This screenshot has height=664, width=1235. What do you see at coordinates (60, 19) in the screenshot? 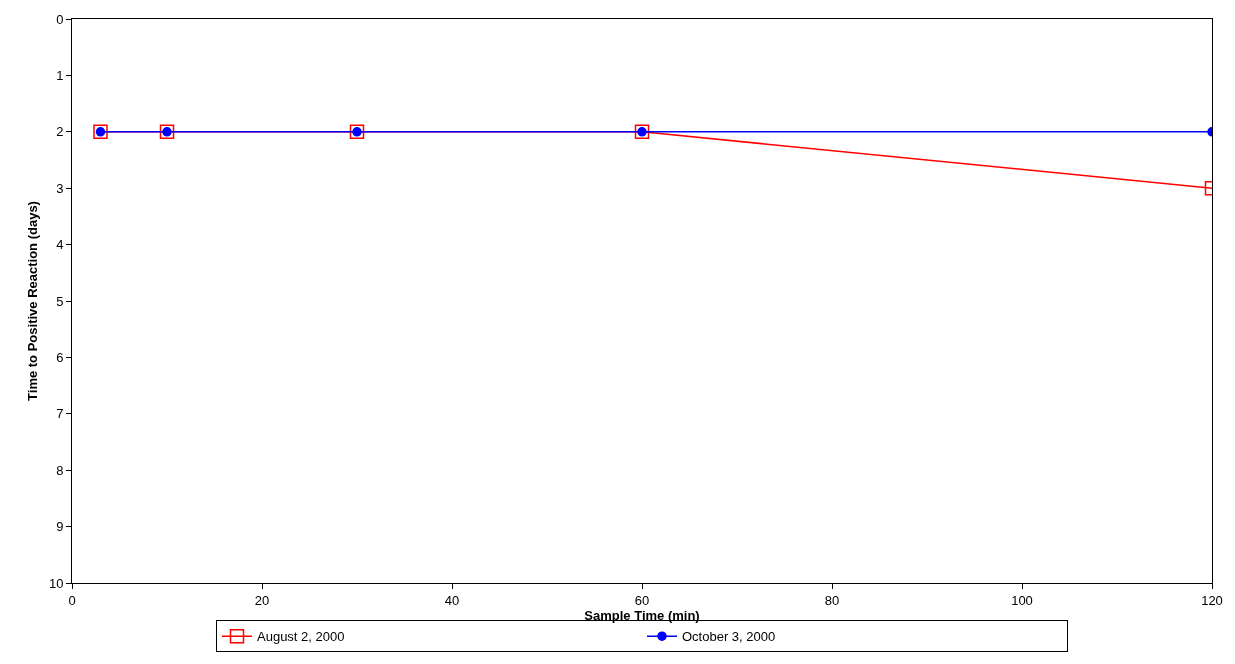
I see `y-tick-label: 0` at bounding box center [60, 19].